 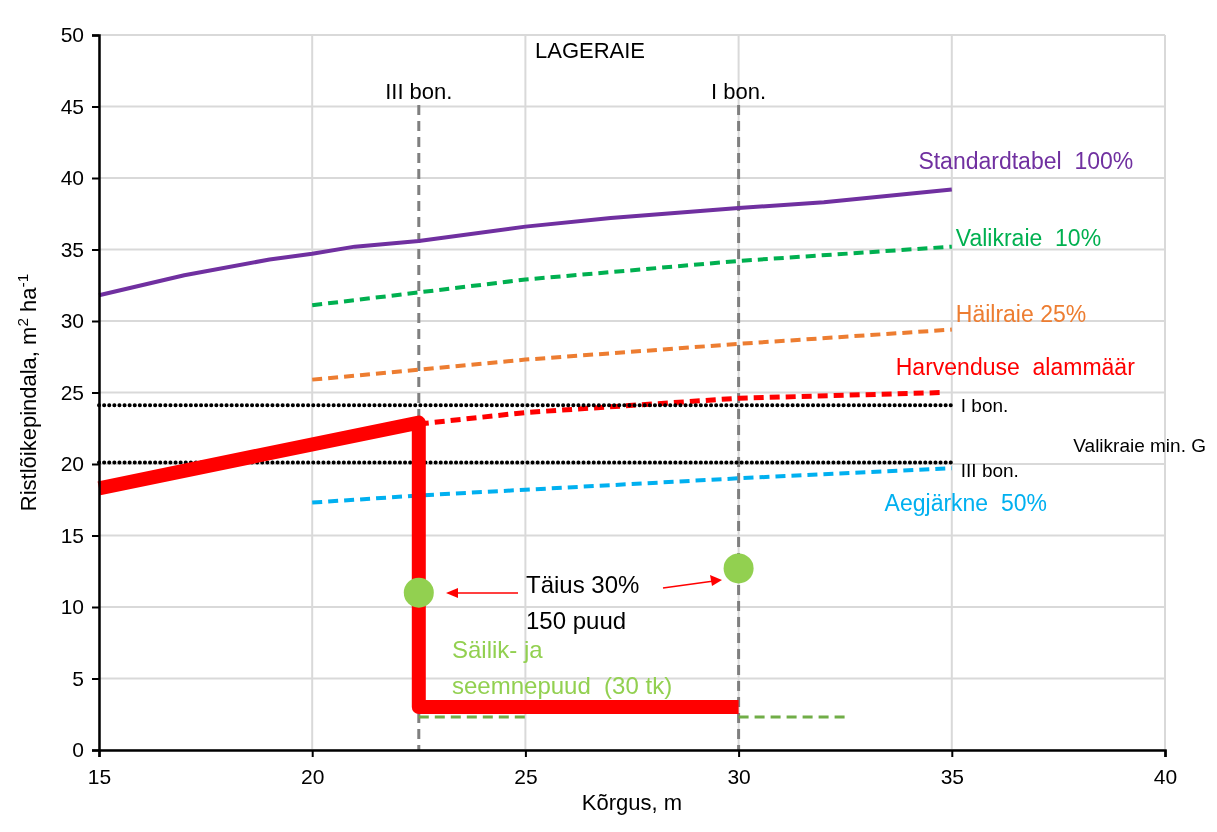 I want to click on series-label: Harvenduse alammäär, so click(x=1015, y=366).